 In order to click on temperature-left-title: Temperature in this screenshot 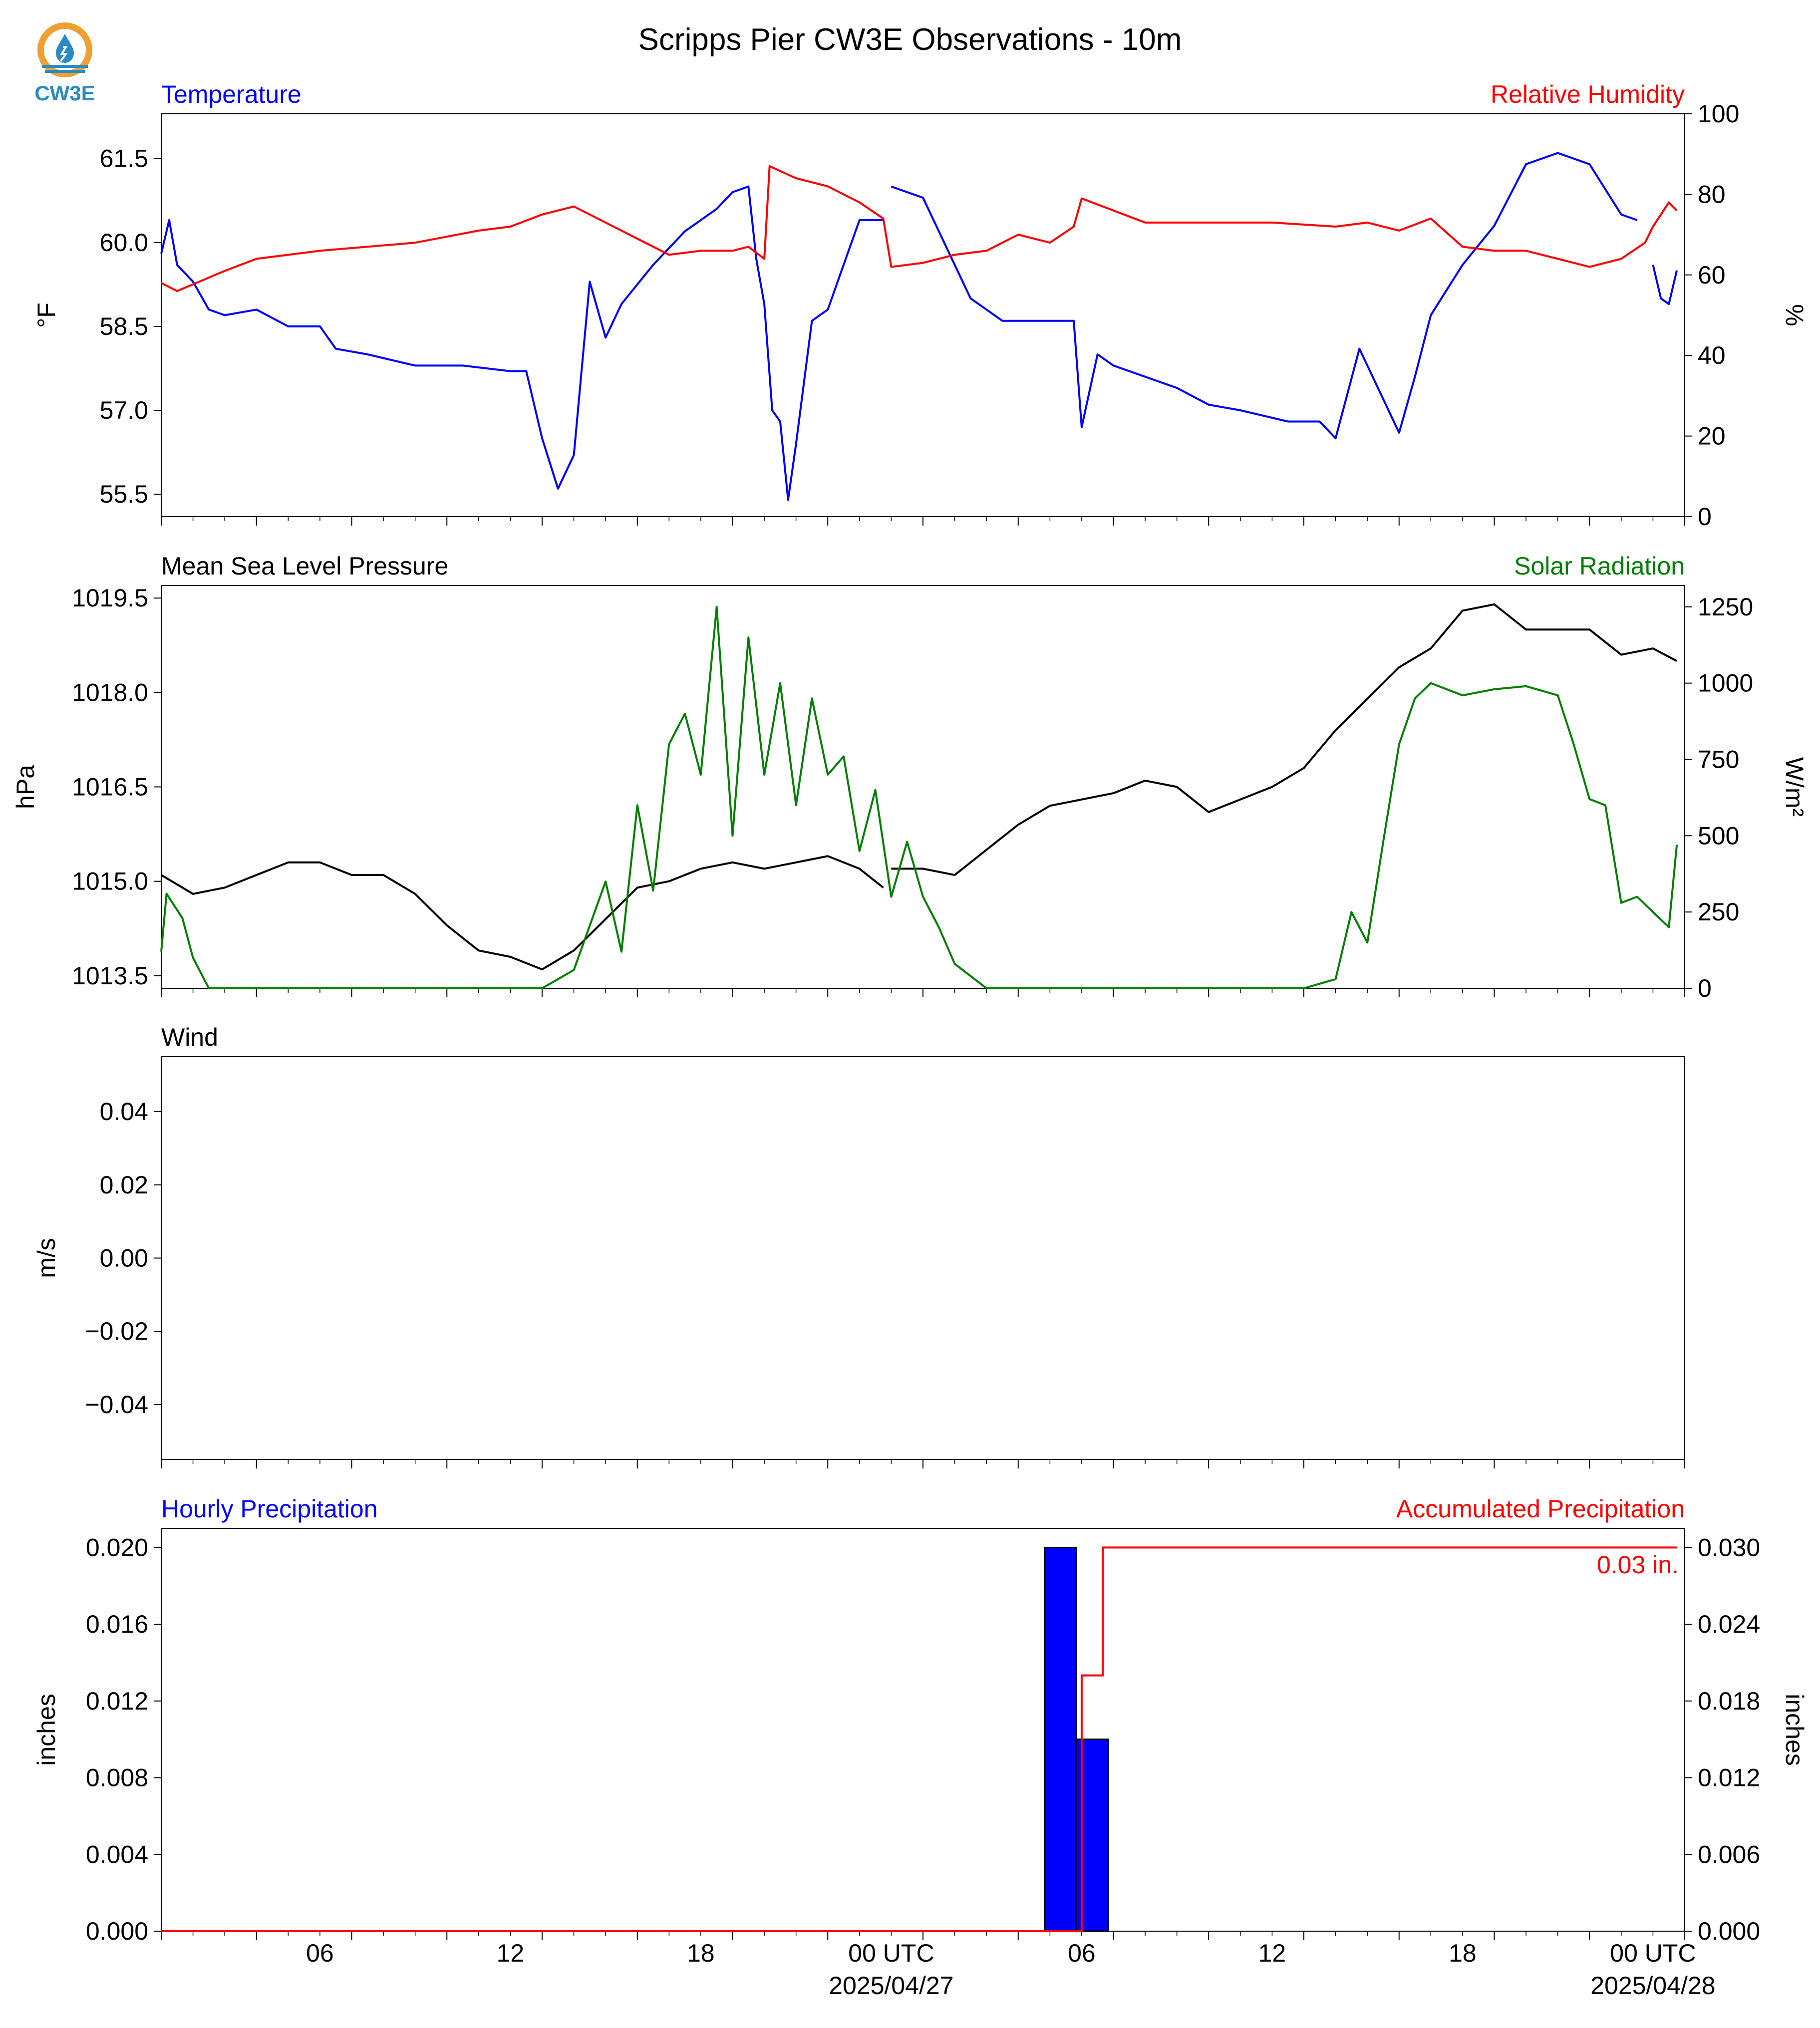, I will do `click(231, 94)`.